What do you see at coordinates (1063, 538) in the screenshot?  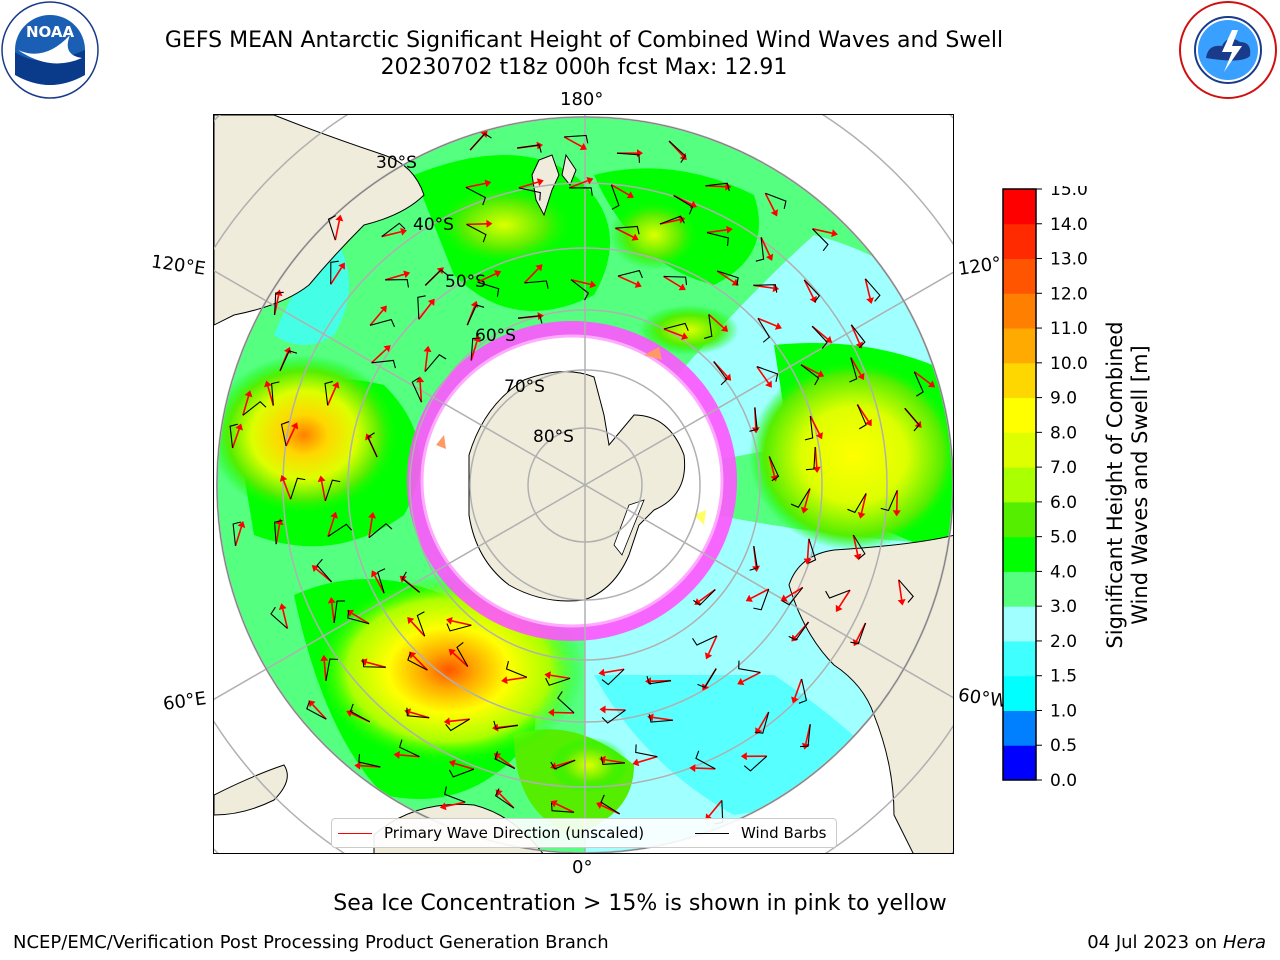 I see `colorbar-tick-label: 5.0` at bounding box center [1063, 538].